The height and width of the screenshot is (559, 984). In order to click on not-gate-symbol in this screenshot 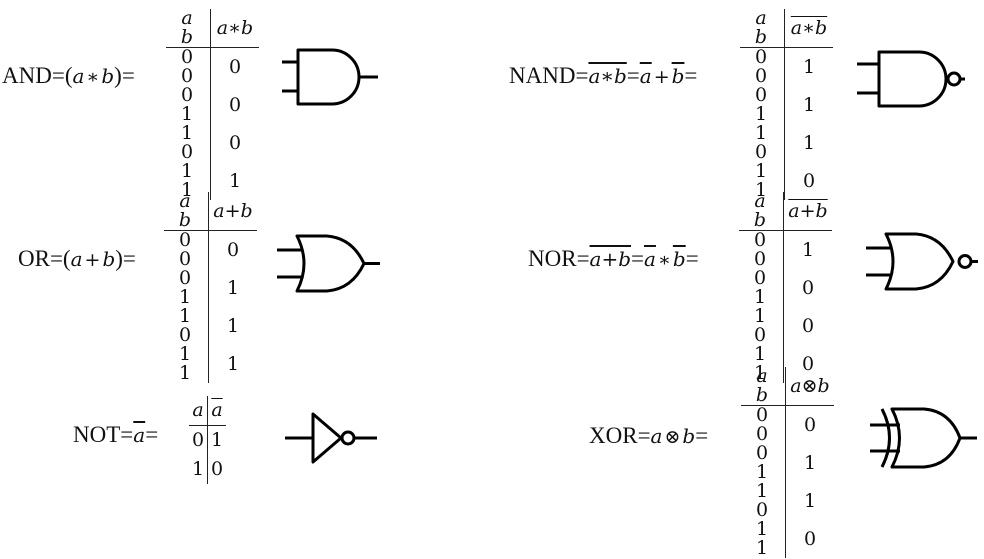, I will do `click(331, 438)`.